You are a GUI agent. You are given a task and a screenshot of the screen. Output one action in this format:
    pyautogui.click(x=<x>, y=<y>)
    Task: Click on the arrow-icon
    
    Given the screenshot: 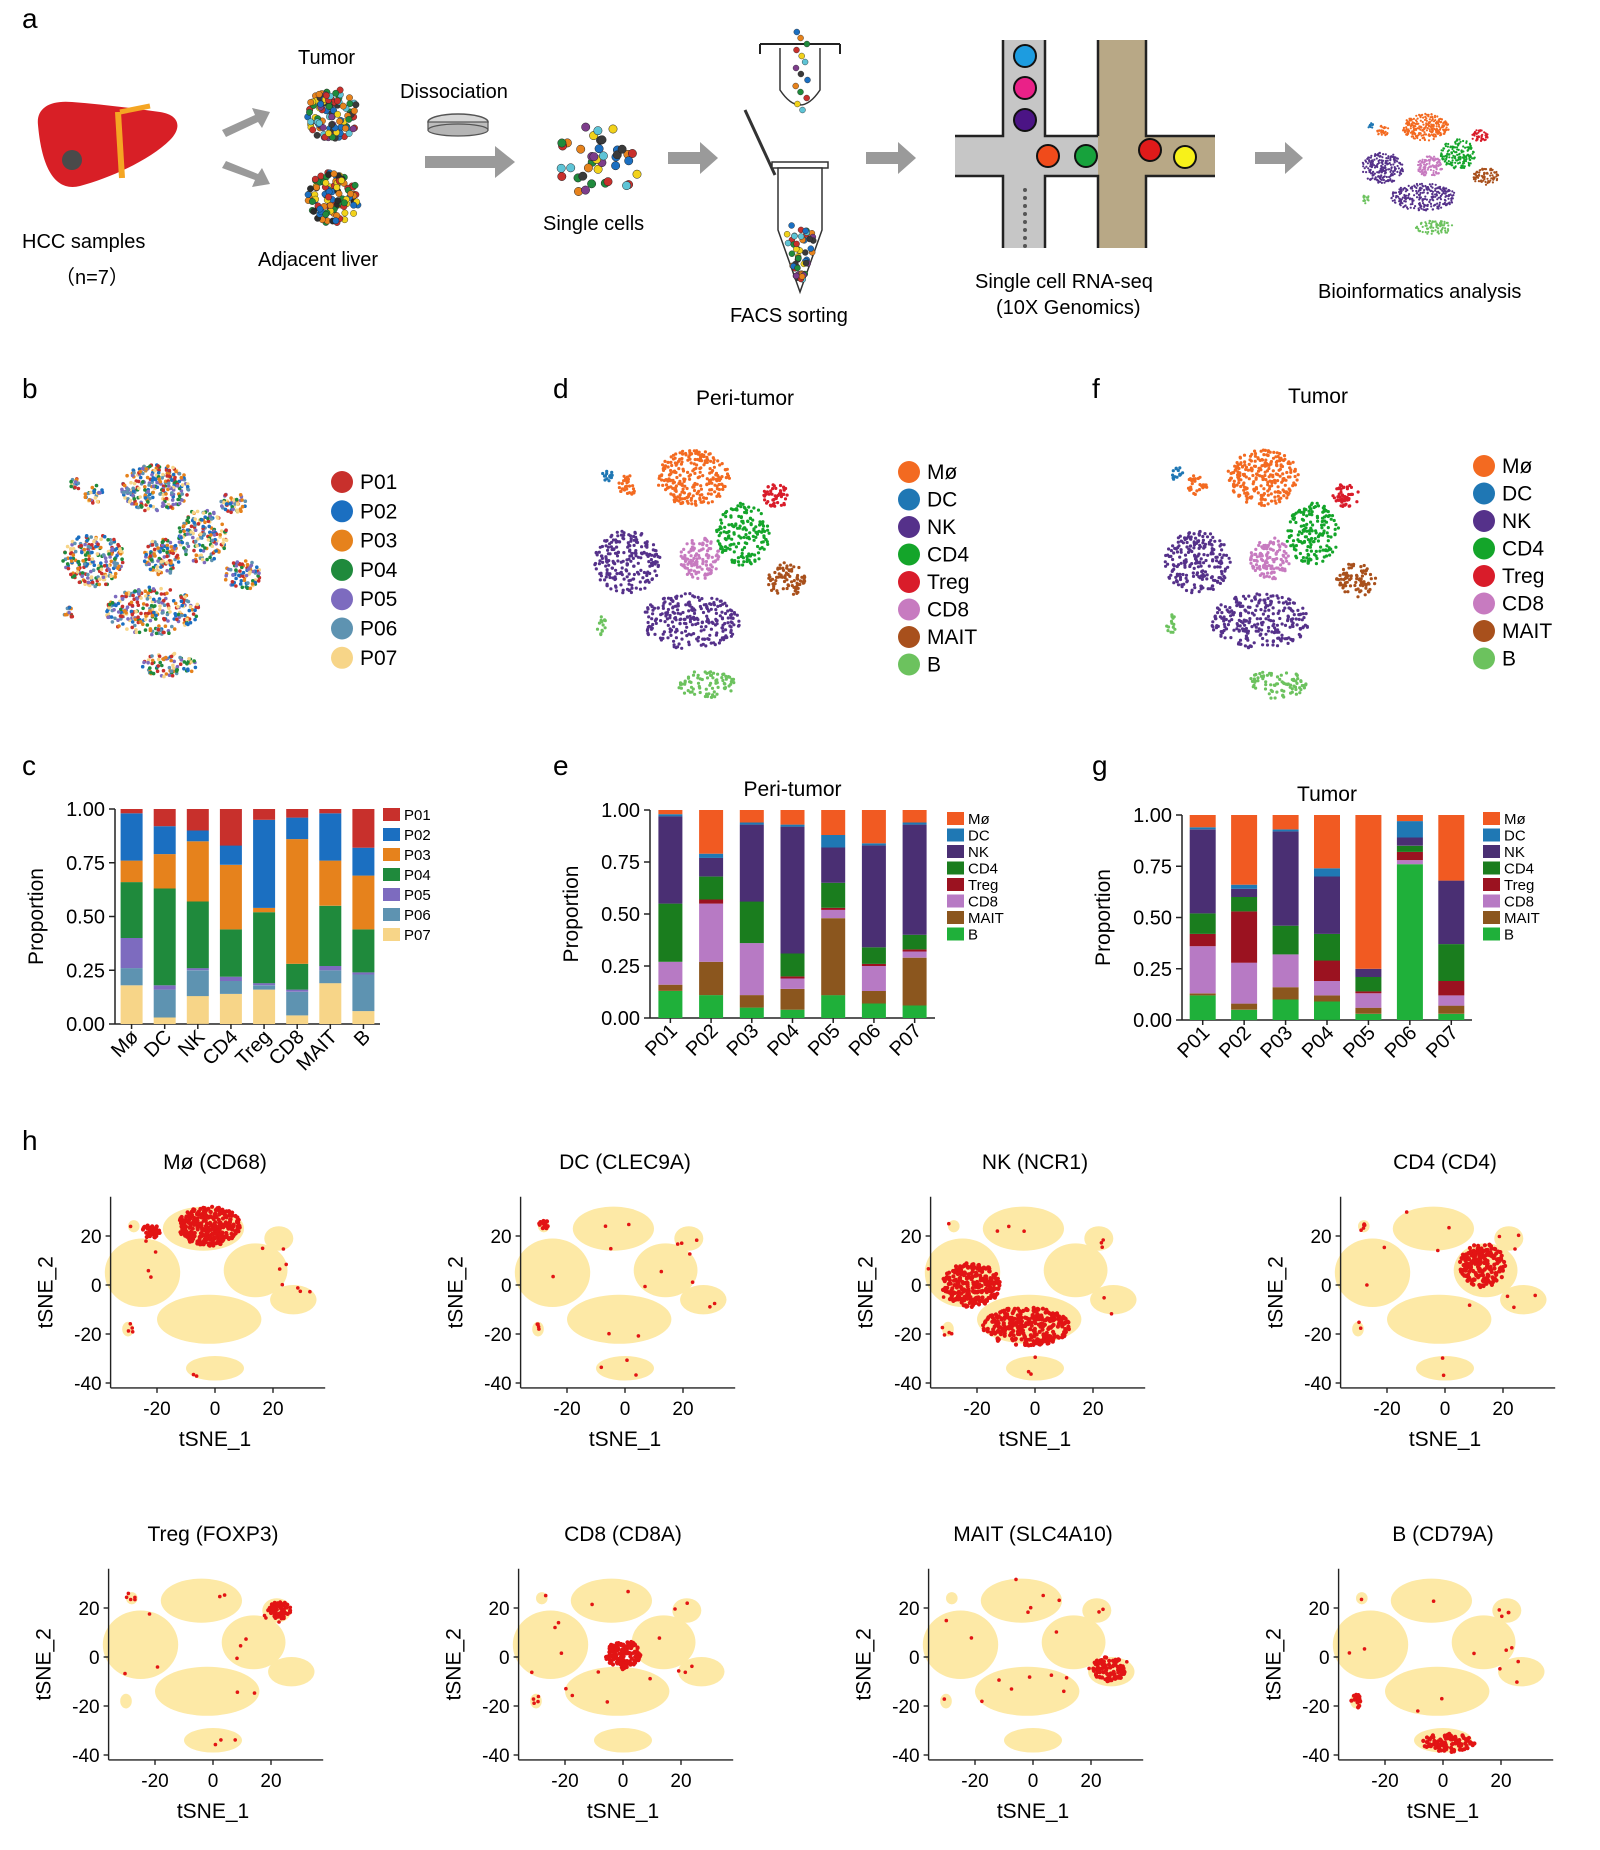 What is the action you would take?
    pyautogui.click(x=246, y=174)
    